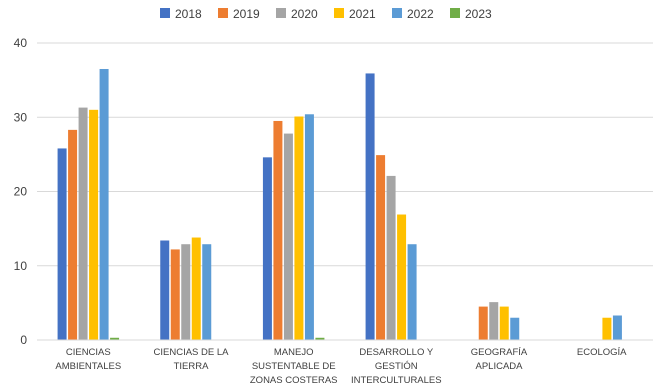  Describe the element at coordinates (397, 13) in the screenshot. I see `legend-swatch-2022` at that location.